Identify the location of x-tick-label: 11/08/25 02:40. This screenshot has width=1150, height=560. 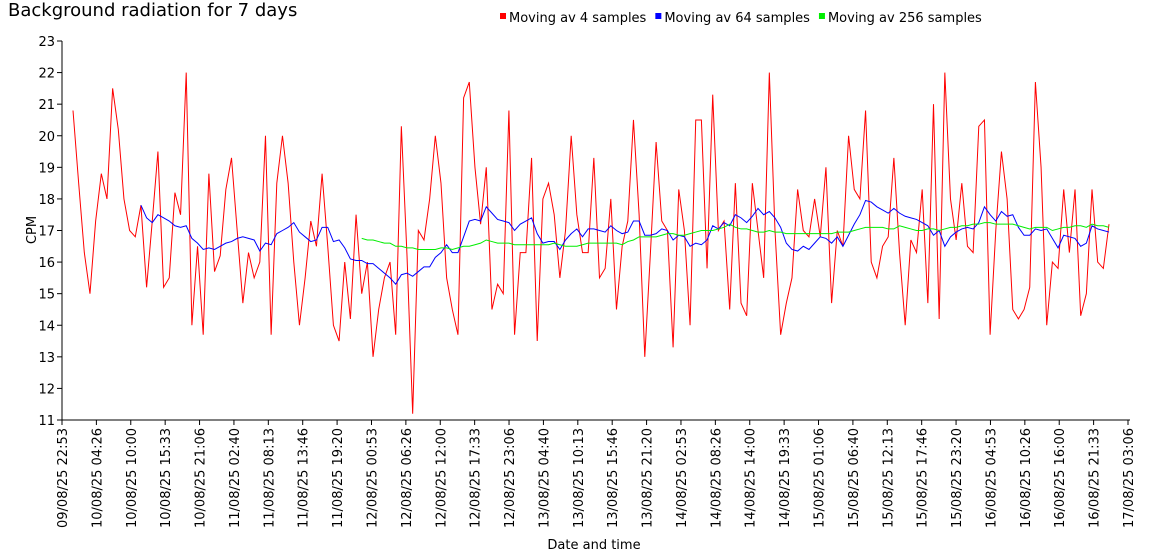
(235, 478).